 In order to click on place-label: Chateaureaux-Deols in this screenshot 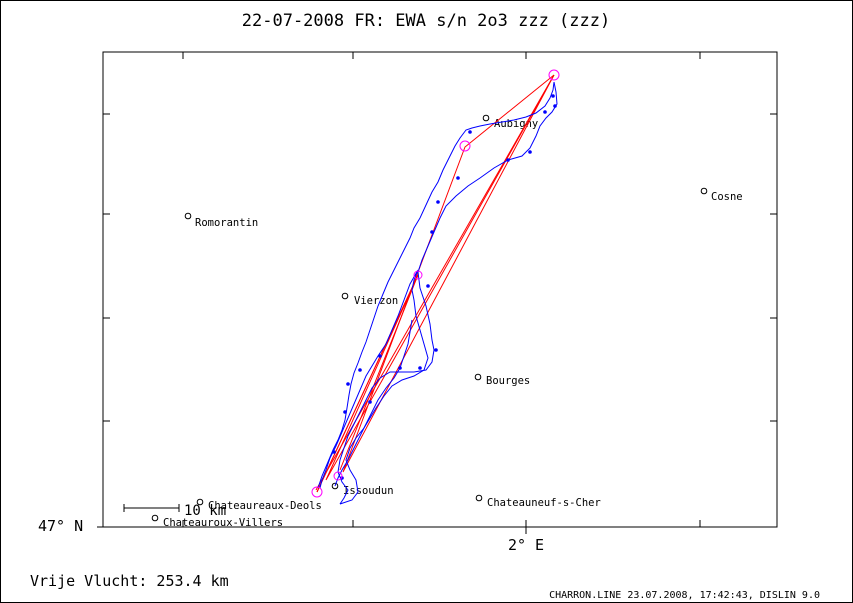, I will do `click(265, 506)`.